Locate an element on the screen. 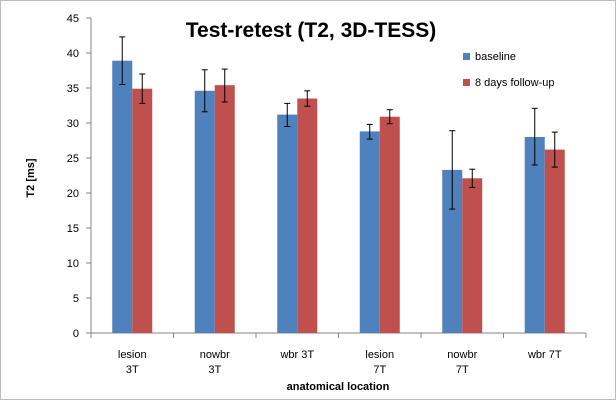 The width and height of the screenshot is (616, 401). y-tick-label: 30 is located at coordinates (73, 124).